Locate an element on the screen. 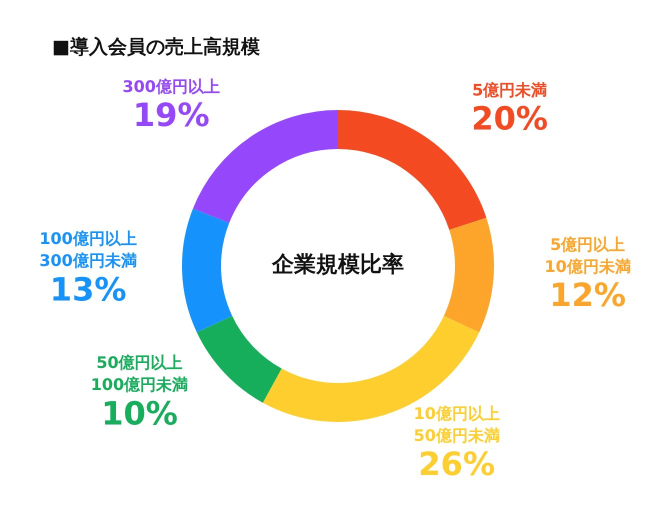  slice-label: 5億円未満 is located at coordinates (510, 90).